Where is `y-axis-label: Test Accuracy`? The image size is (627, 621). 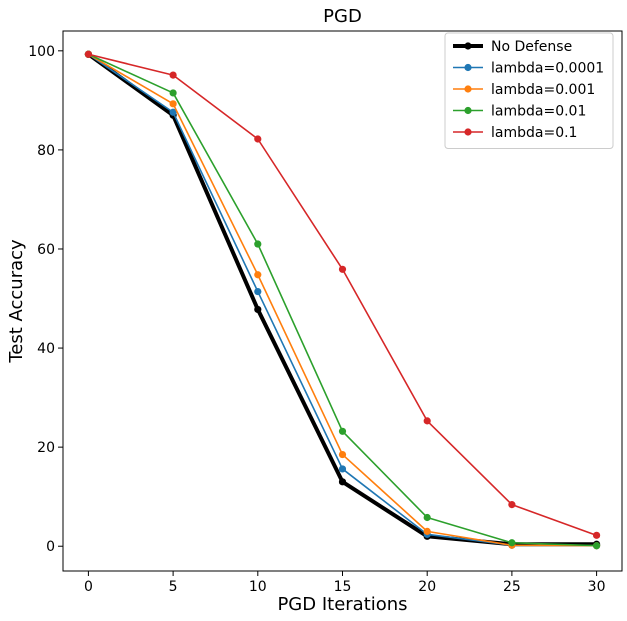
y-axis-label: Test Accuracy is located at coordinates (16, 301).